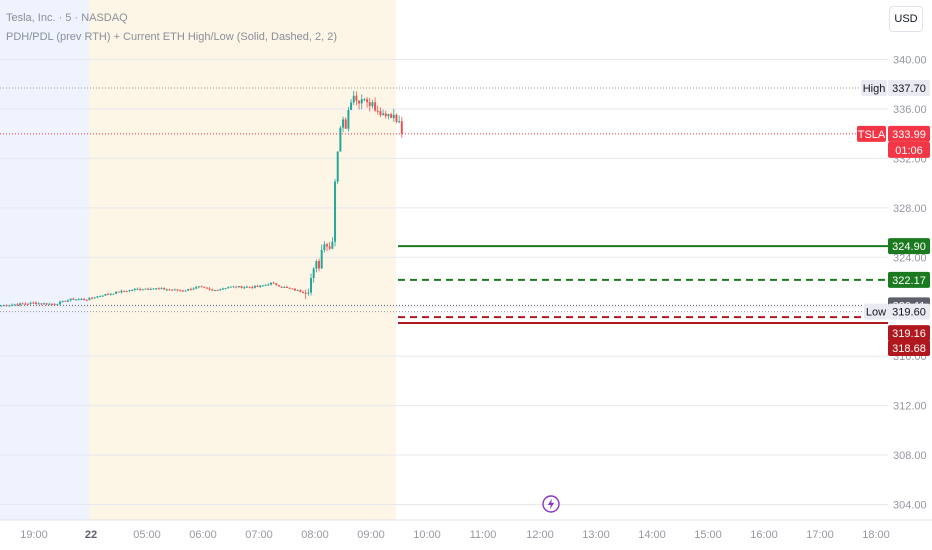  I want to click on low-label-tag-bg, so click(876, 311).